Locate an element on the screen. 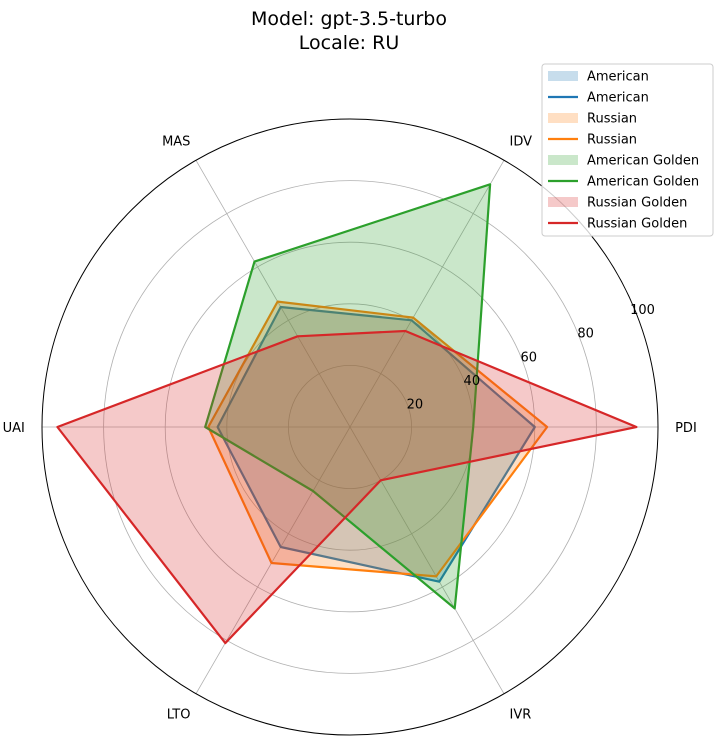  legend-label-line-american-golden: American Golden is located at coordinates (643, 182).